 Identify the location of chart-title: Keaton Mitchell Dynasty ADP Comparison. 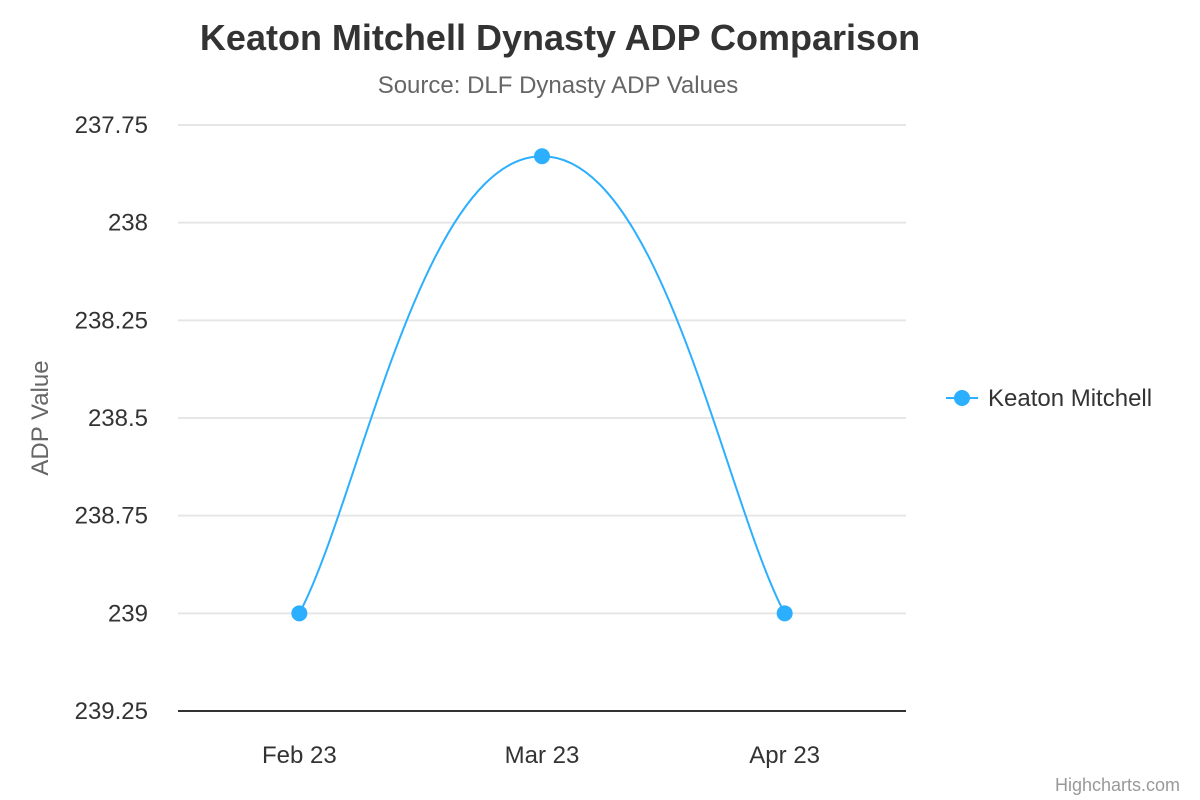
(560, 37).